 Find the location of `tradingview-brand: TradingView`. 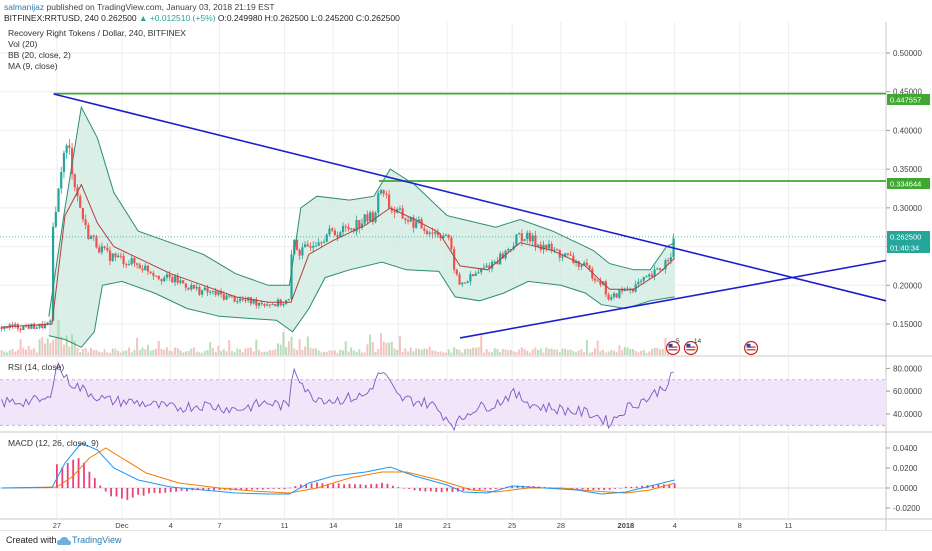

tradingview-brand: TradingView is located at coordinates (97, 540).